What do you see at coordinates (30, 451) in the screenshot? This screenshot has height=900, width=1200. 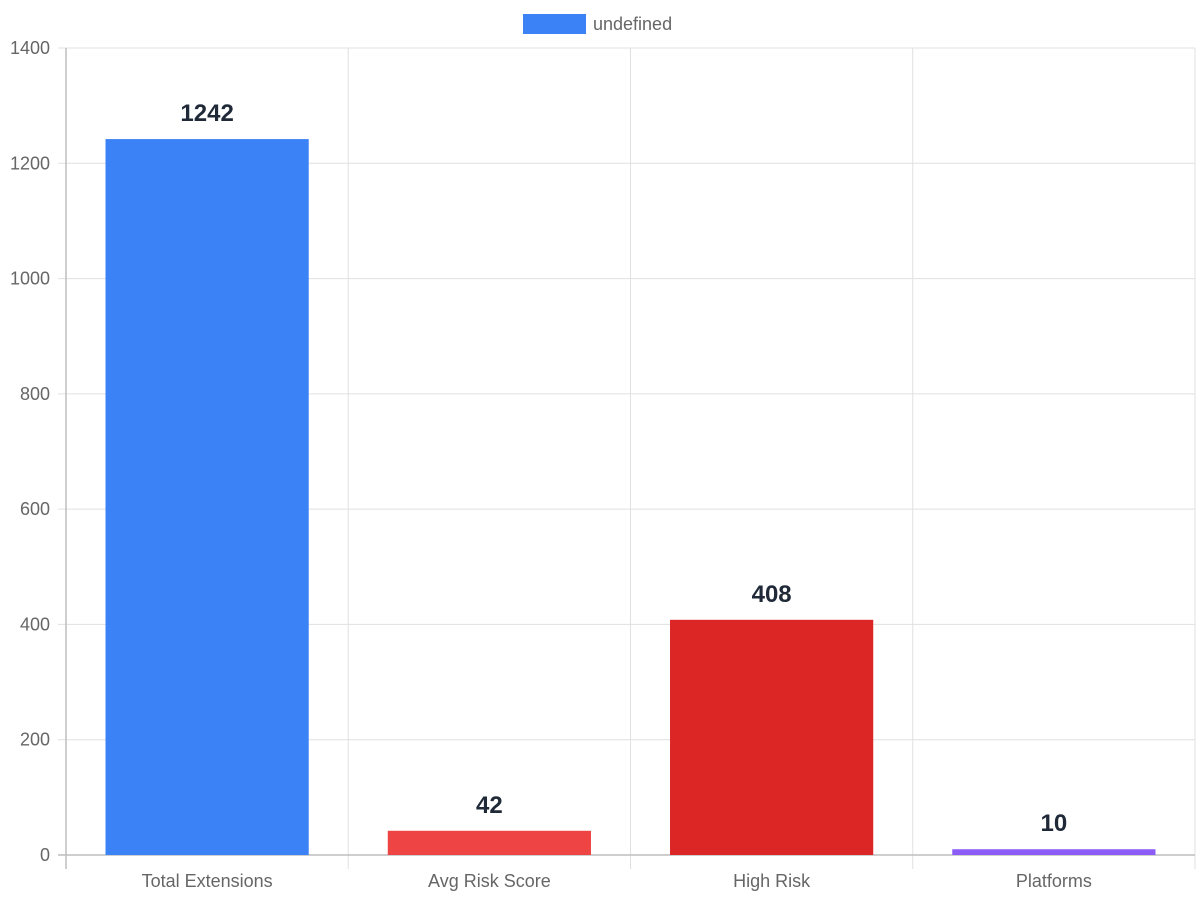 I see `y-tick-labels: 0 200 400 600 800 1000 1200 1400` at bounding box center [30, 451].